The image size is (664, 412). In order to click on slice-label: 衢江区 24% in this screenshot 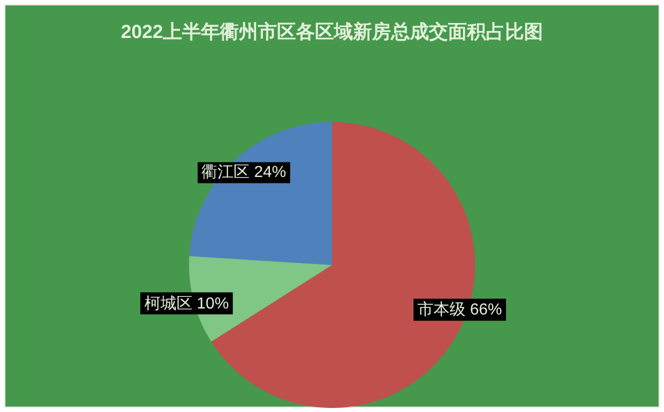, I will do `click(244, 173)`.